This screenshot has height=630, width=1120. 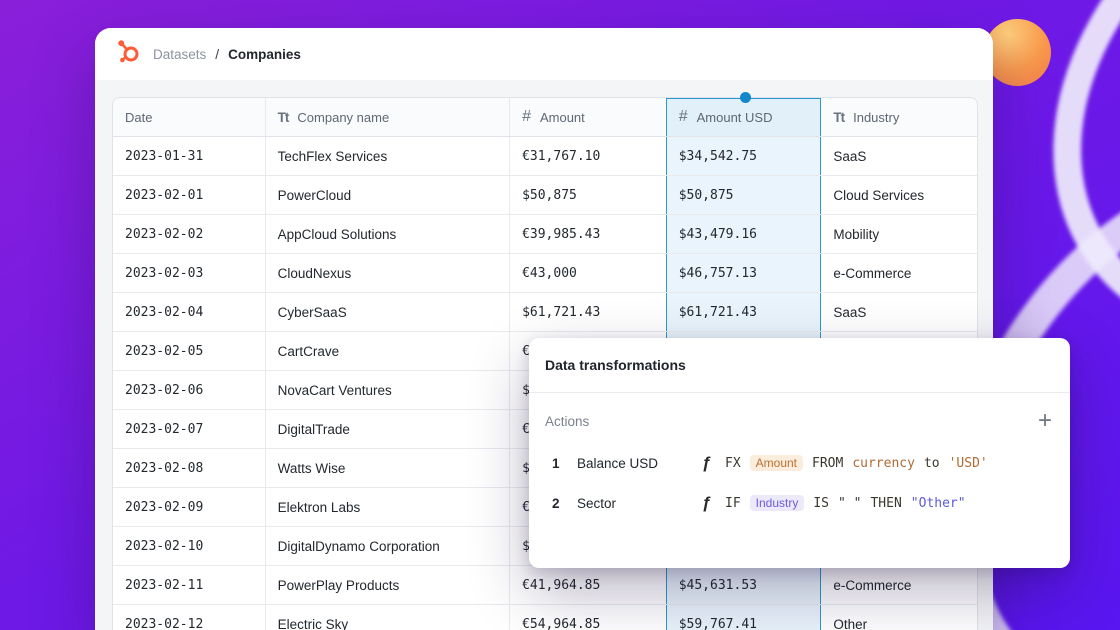 What do you see at coordinates (343, 117) in the screenshot?
I see `column-label: Company name` at bounding box center [343, 117].